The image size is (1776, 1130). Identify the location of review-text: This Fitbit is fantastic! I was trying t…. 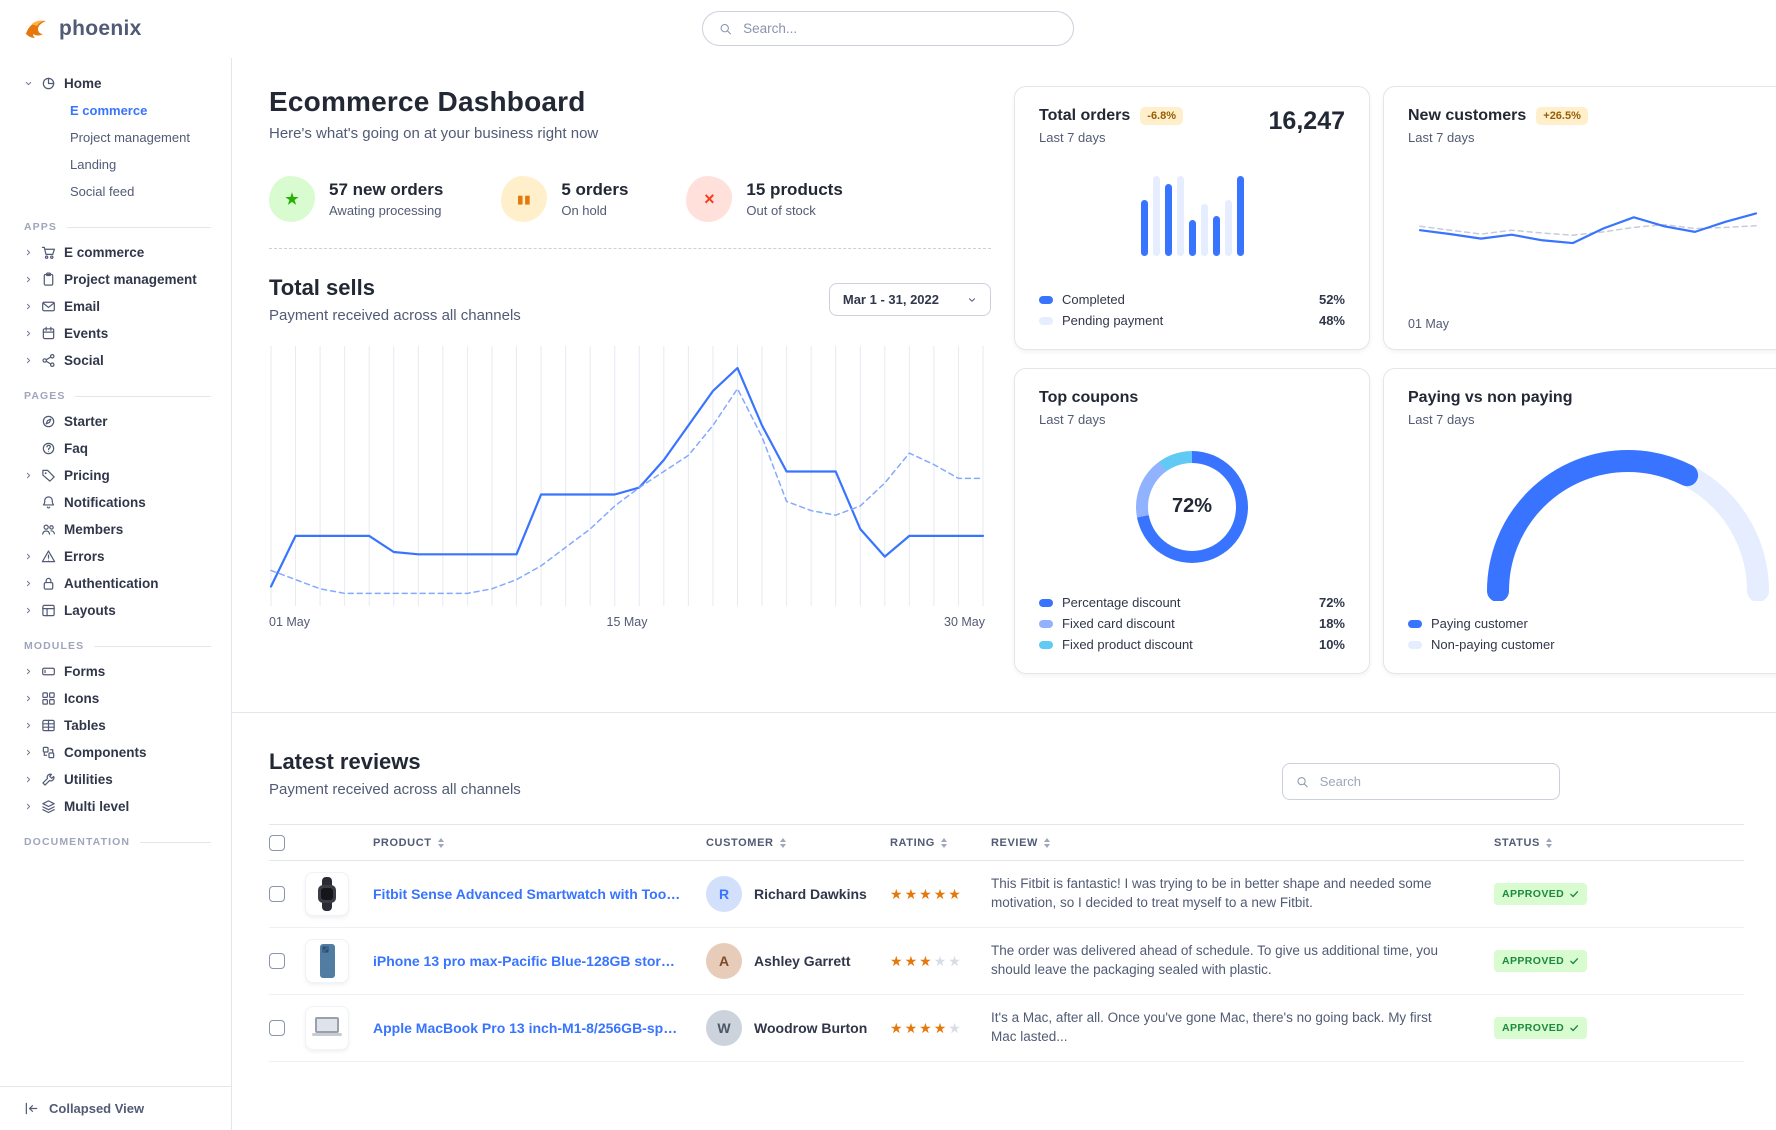
(1211, 893).